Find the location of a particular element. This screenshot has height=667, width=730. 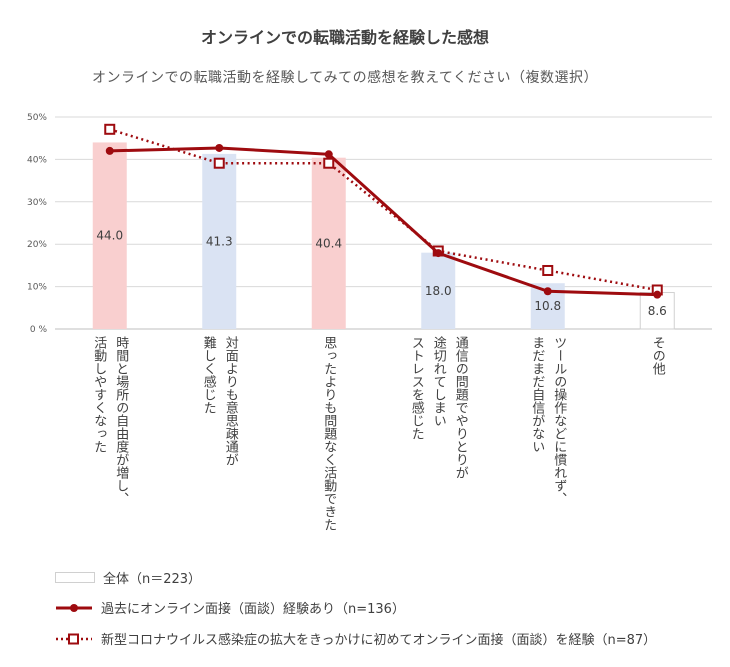

legend-label-past-experience: 過去にオンライン面接（面談）経験あり（n=136） is located at coordinates (253, 609).